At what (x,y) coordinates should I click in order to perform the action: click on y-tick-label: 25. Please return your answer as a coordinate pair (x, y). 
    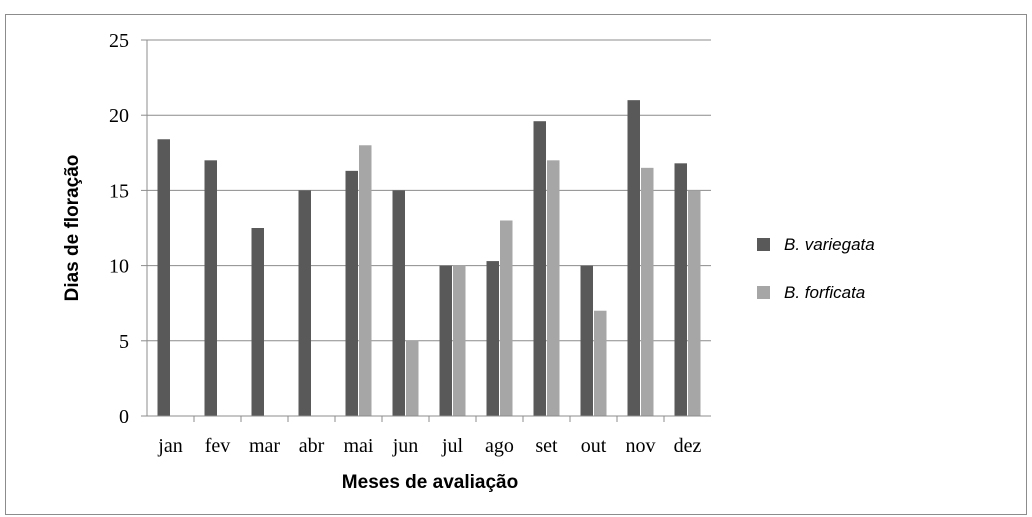
    Looking at the image, I should click on (119, 41).